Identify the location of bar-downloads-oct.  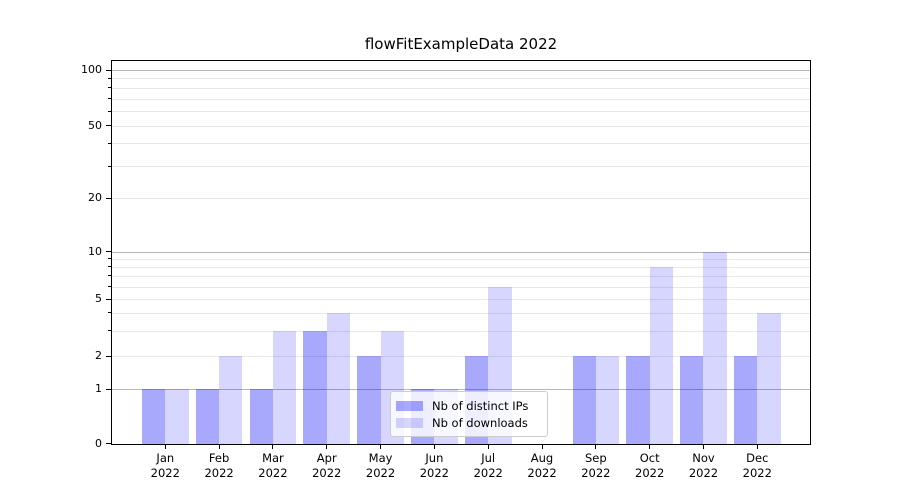
(661, 355).